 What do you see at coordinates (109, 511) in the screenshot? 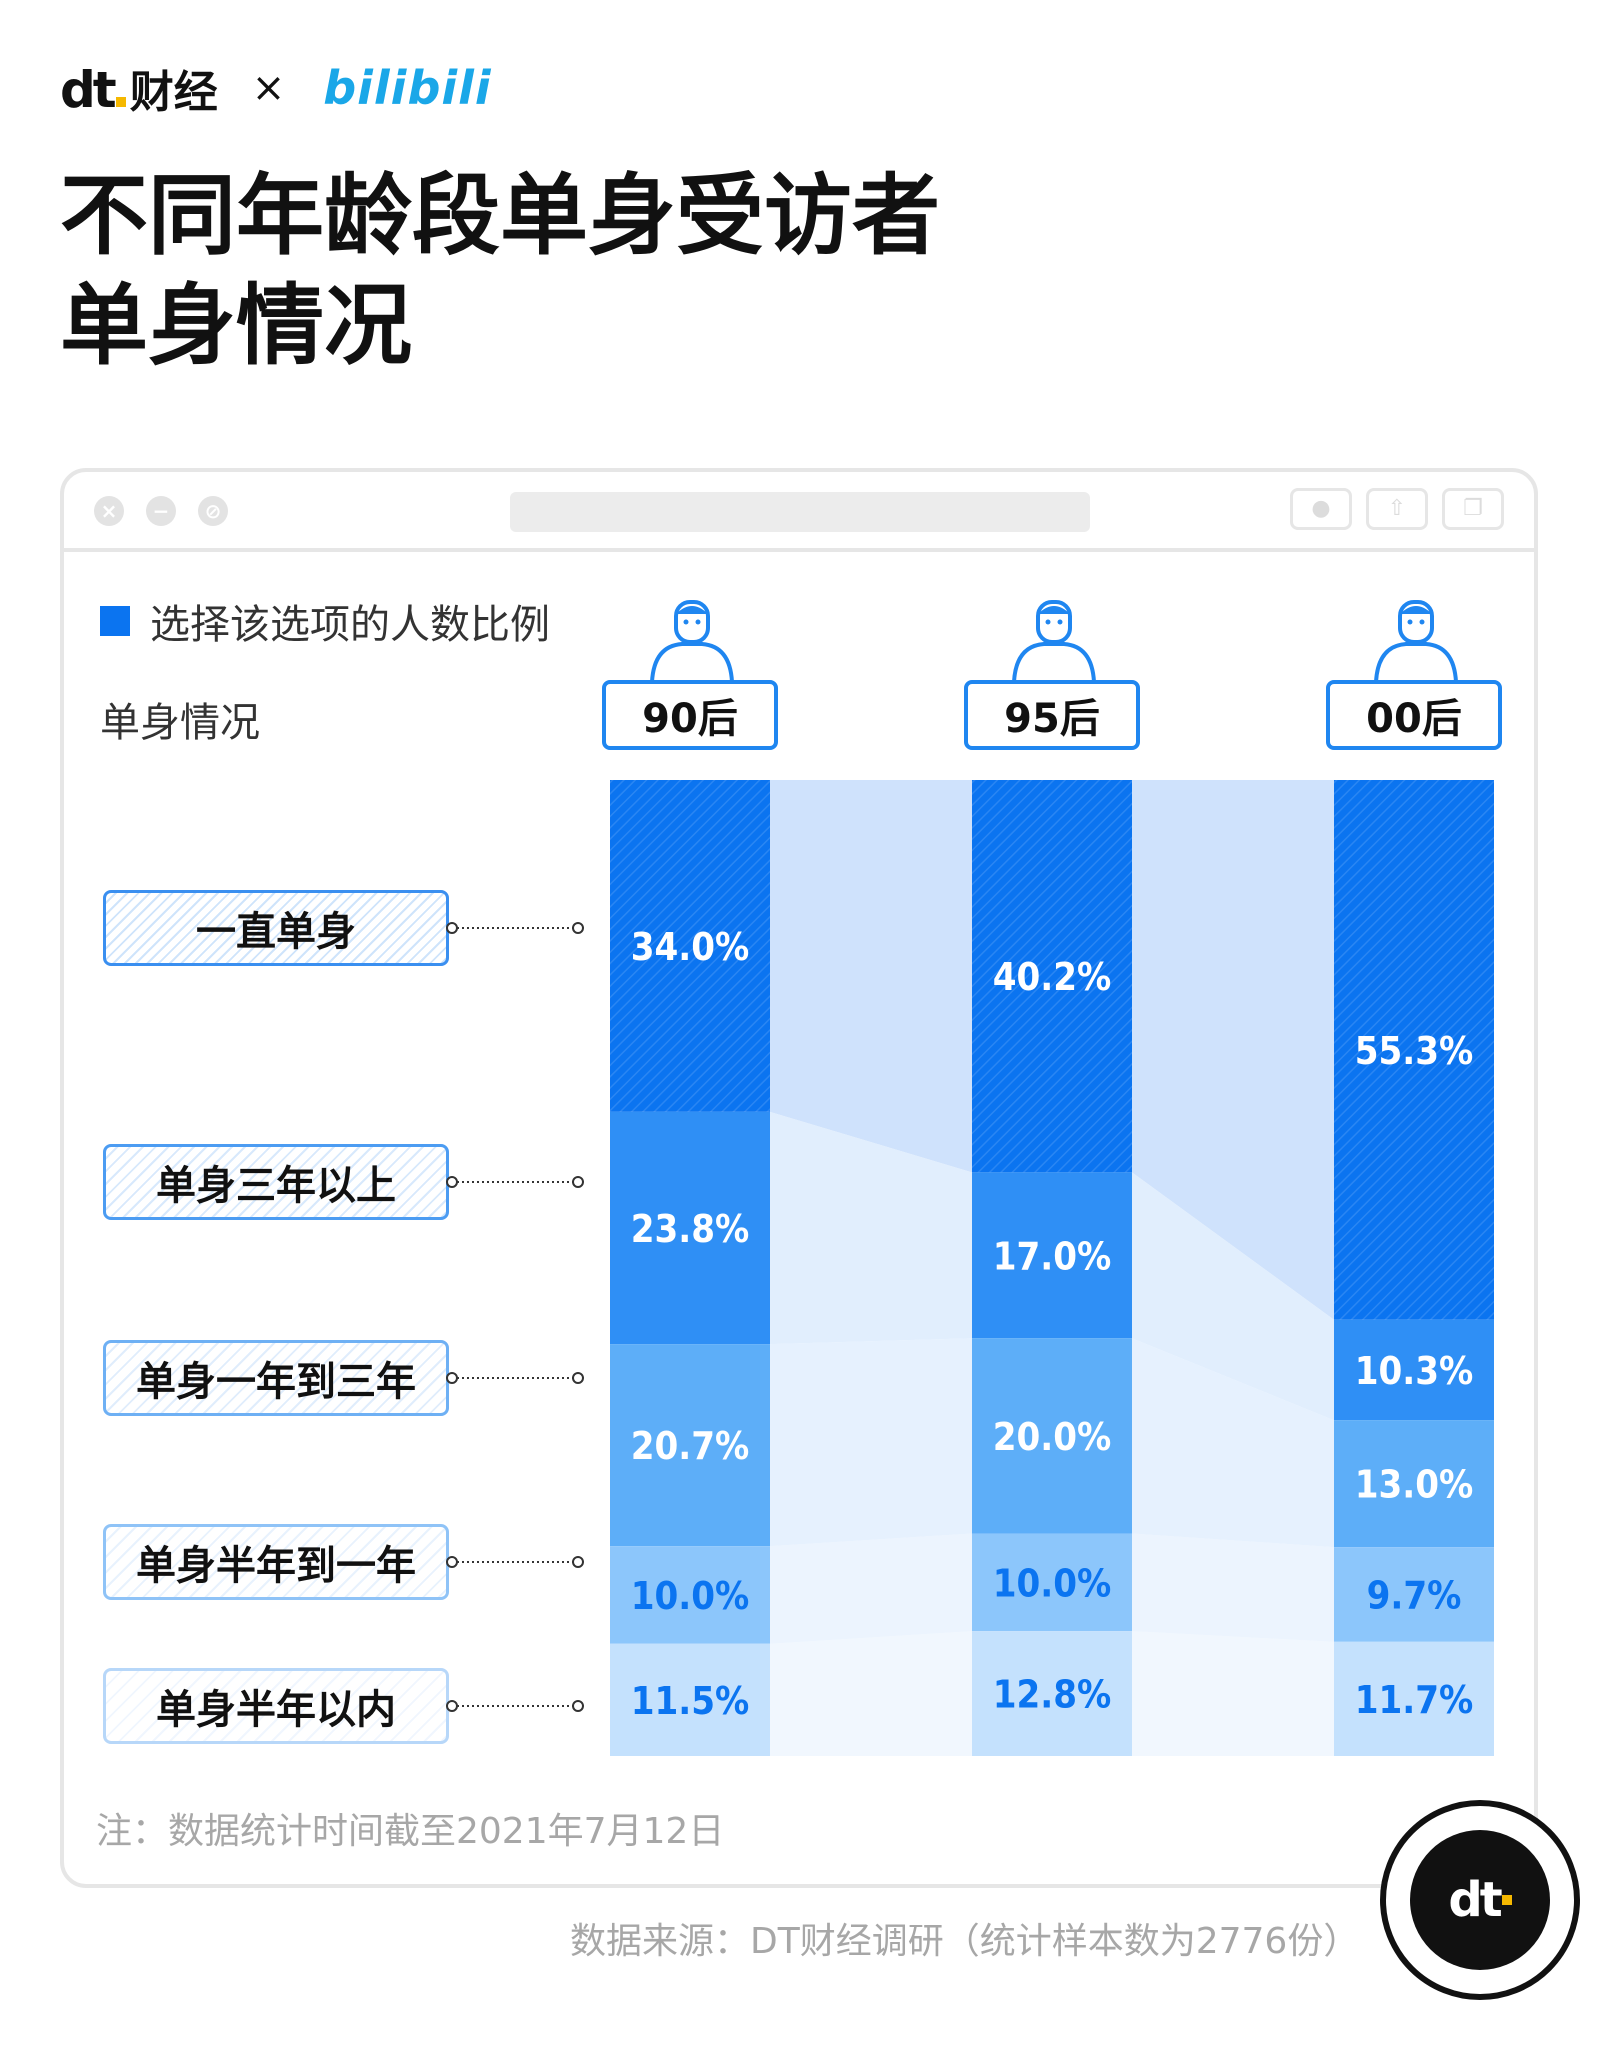
I see `close-icon: ×` at bounding box center [109, 511].